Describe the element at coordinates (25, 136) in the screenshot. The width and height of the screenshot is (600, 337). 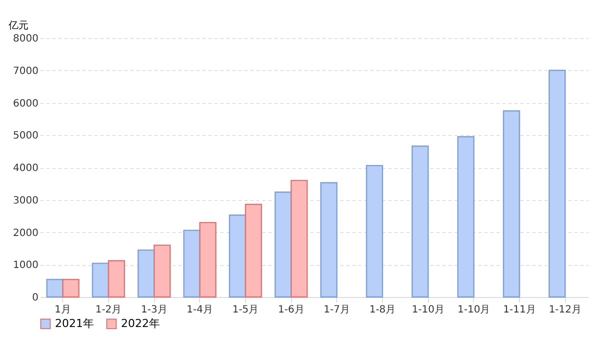
I see `y-tick-label: 5000` at that location.